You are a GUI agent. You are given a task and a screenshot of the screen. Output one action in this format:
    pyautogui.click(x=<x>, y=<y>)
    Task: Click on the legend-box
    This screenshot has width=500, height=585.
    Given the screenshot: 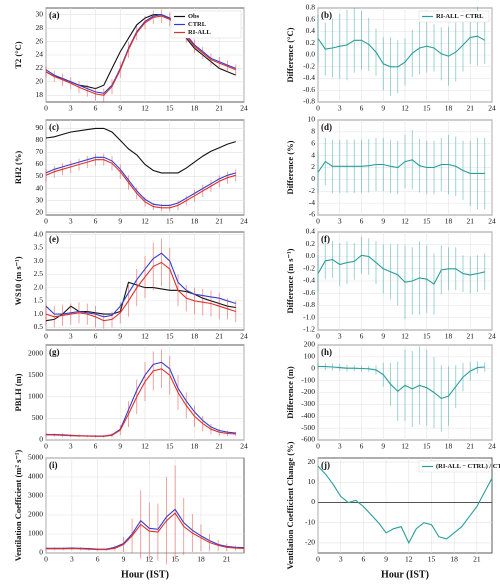 What is the action you would take?
    pyautogui.click(x=454, y=466)
    